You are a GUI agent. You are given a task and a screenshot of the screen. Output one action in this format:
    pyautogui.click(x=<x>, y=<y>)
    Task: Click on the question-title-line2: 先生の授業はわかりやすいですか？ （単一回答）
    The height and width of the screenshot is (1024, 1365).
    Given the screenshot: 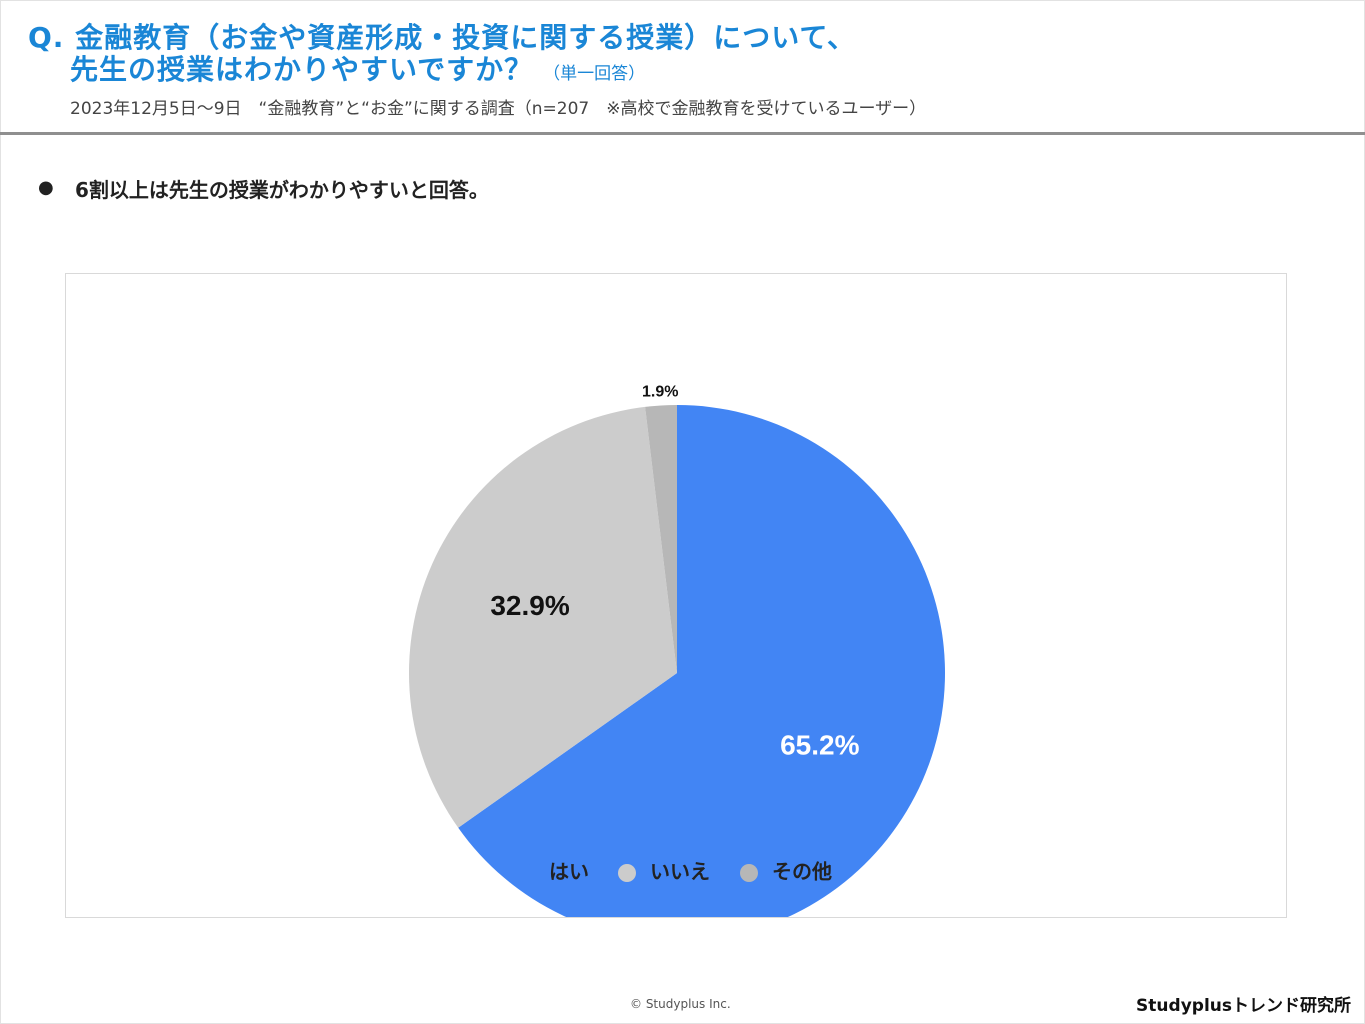 What is the action you would take?
    pyautogui.click(x=357, y=68)
    